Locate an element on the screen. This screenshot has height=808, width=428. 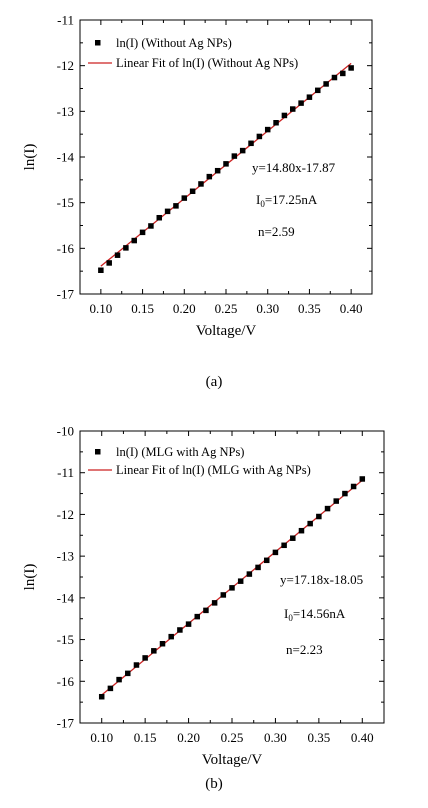
panel-caption: (a) is located at coordinates (214, 382).